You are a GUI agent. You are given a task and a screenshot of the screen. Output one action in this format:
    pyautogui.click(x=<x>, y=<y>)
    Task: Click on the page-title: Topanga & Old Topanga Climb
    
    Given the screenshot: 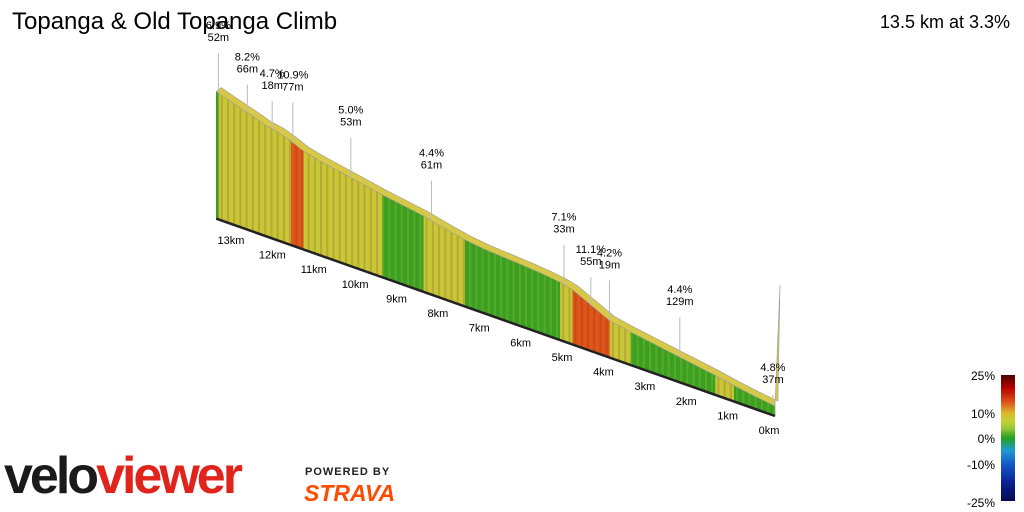 What is the action you would take?
    pyautogui.click(x=175, y=21)
    